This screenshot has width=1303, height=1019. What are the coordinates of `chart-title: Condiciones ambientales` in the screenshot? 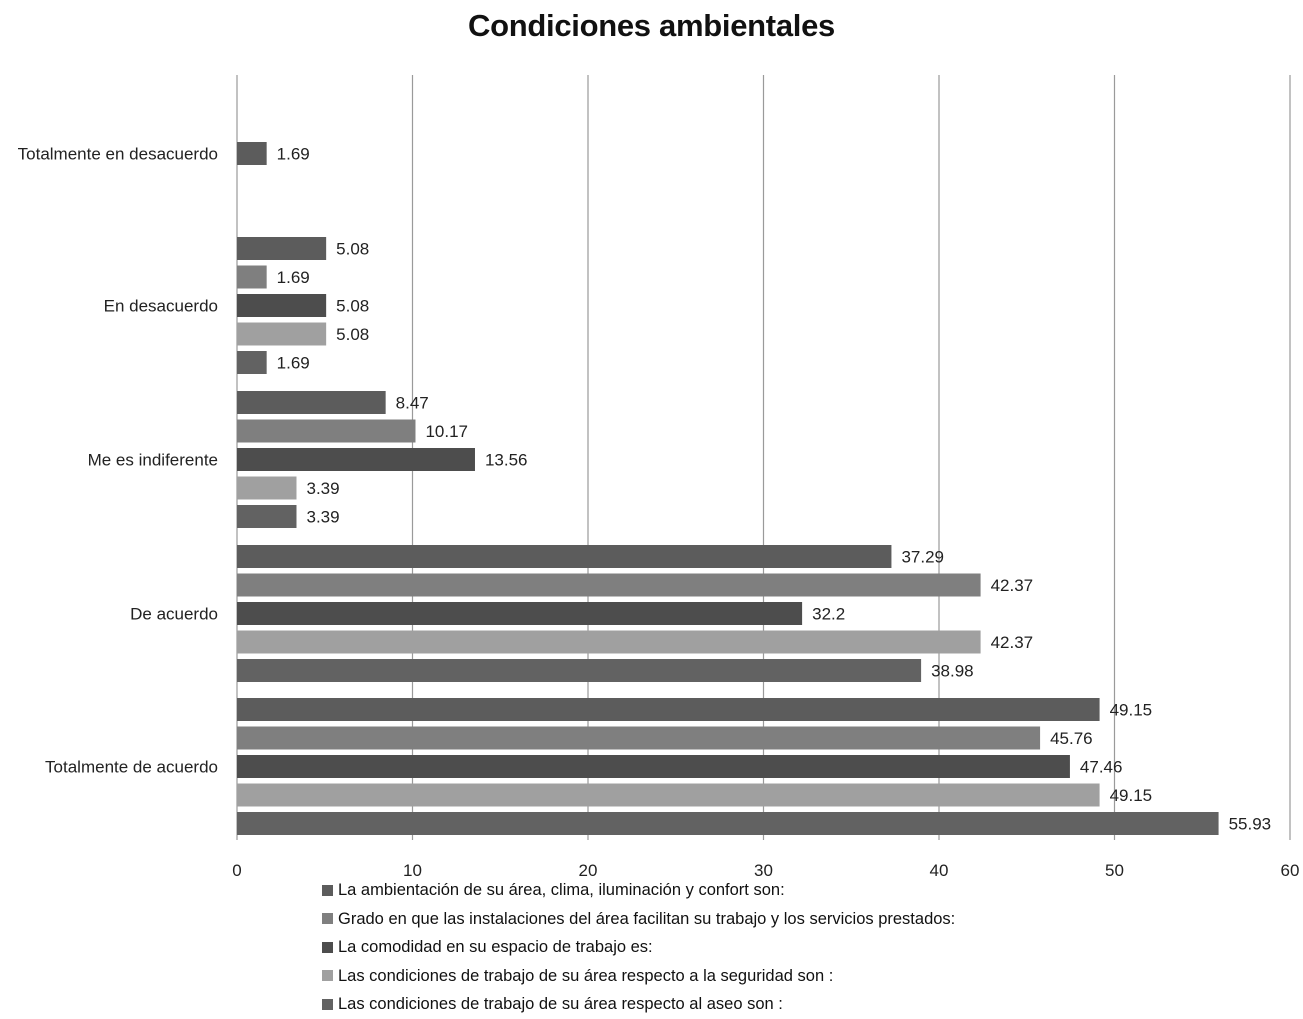 It's located at (651, 25).